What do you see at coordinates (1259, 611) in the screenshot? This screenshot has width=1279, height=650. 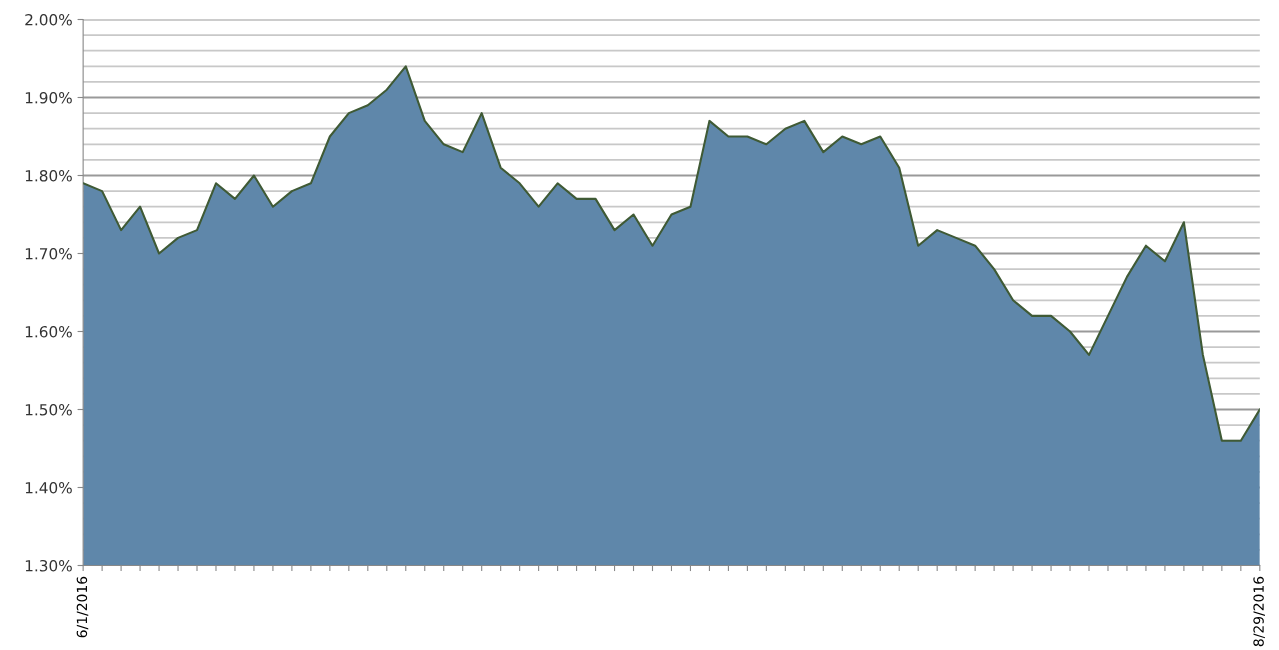 I see `x-tick-label: 8/29/2016` at bounding box center [1259, 611].